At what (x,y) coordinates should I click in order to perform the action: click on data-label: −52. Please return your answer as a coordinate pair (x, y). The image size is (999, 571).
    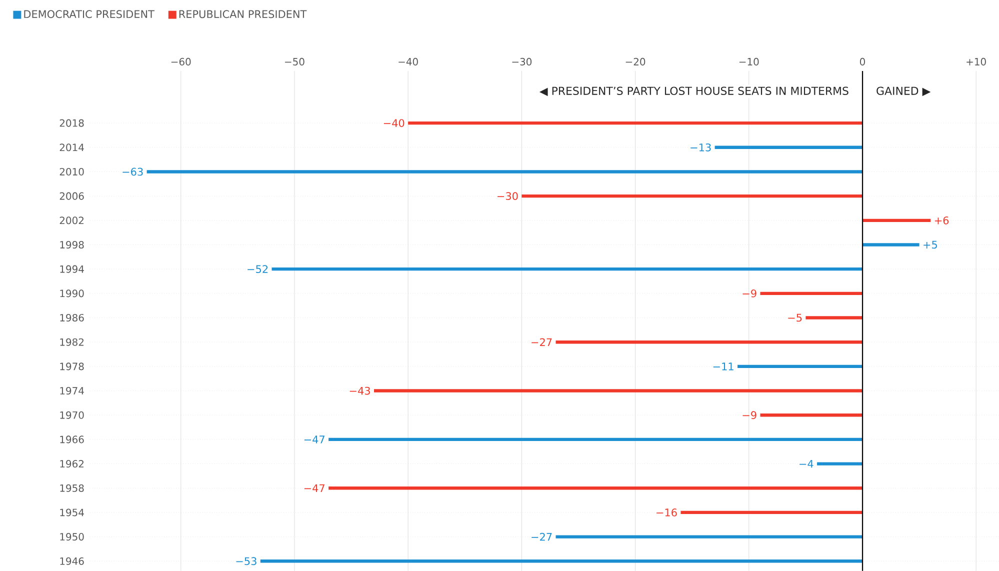
    Looking at the image, I should click on (258, 268).